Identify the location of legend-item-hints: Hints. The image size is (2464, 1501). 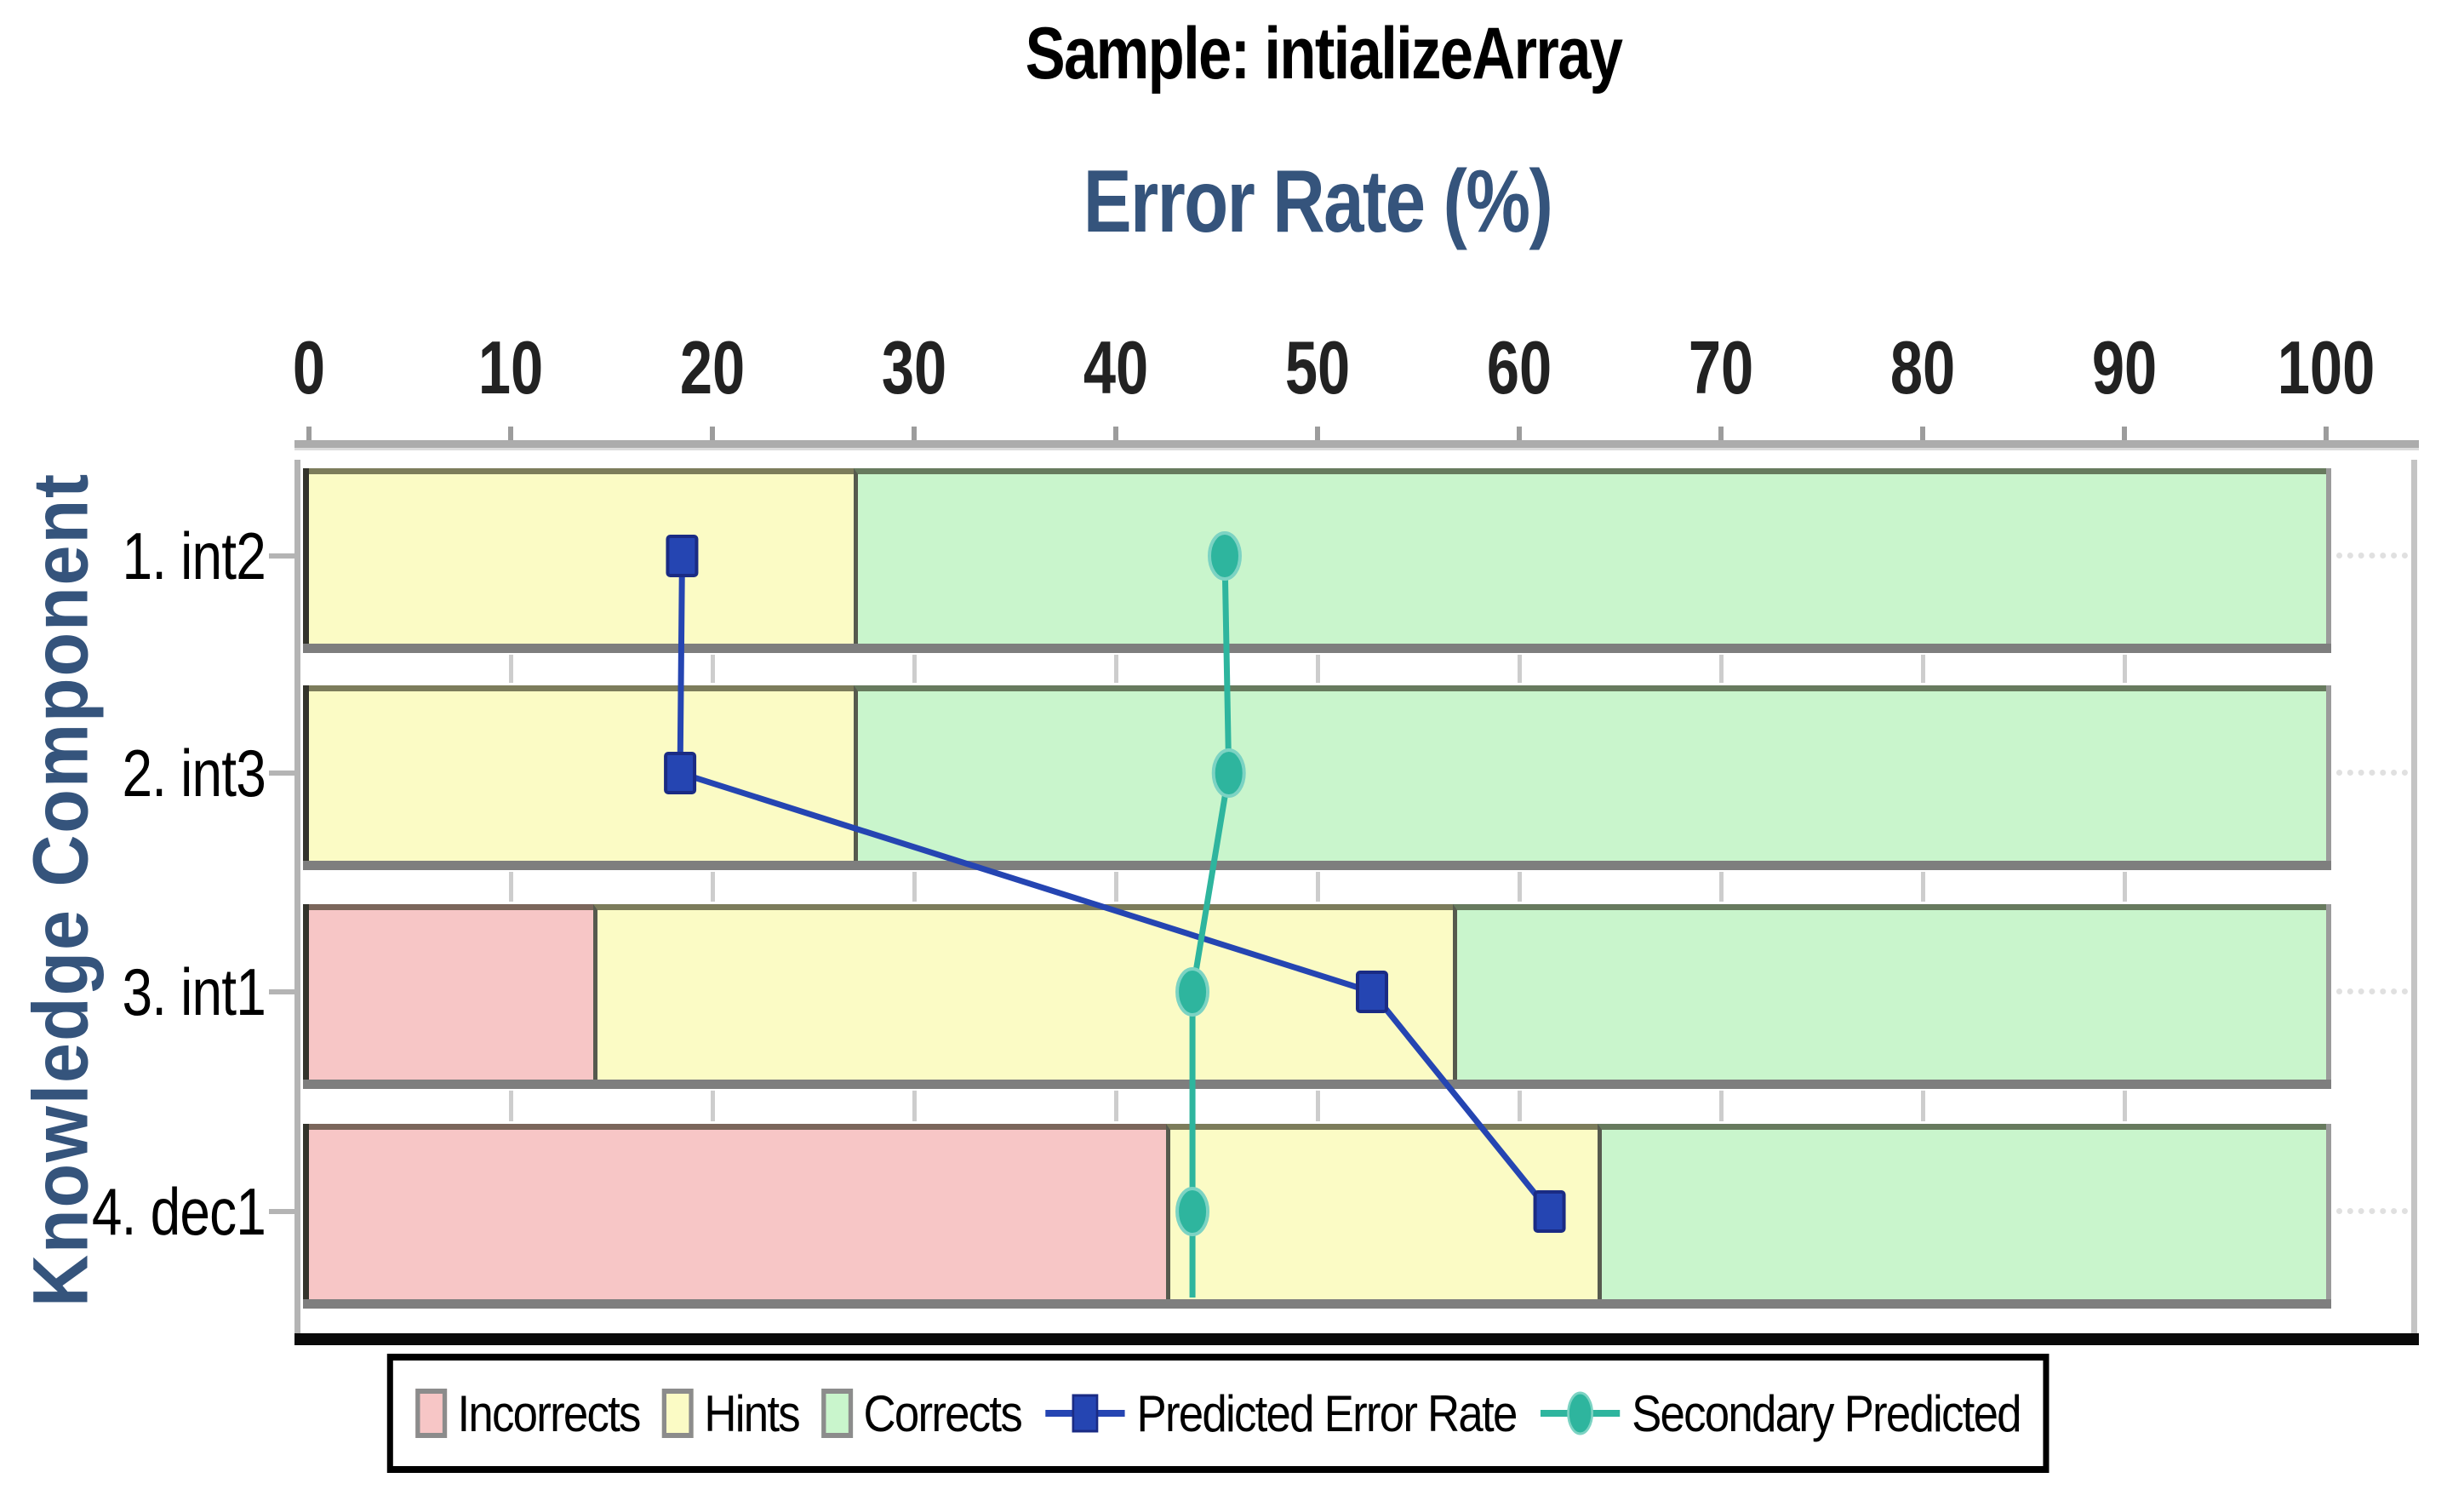
(731, 1413).